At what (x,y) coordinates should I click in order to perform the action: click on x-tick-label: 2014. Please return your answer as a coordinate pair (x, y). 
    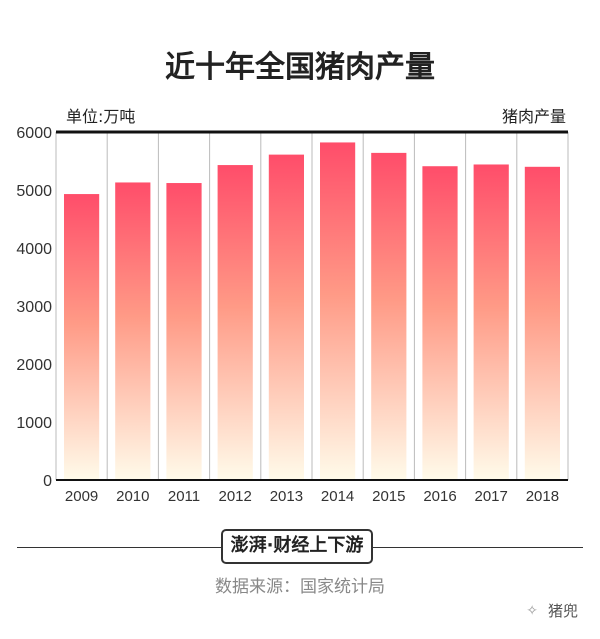
    Looking at the image, I should click on (337, 496).